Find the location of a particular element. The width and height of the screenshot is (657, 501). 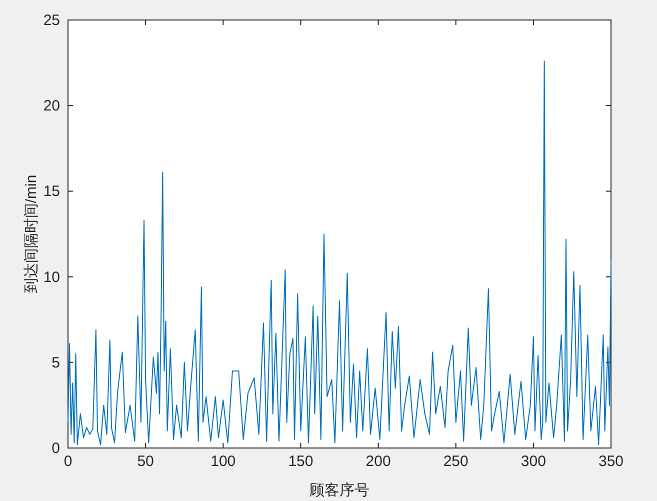

x-tick-label: 100 is located at coordinates (223, 461).